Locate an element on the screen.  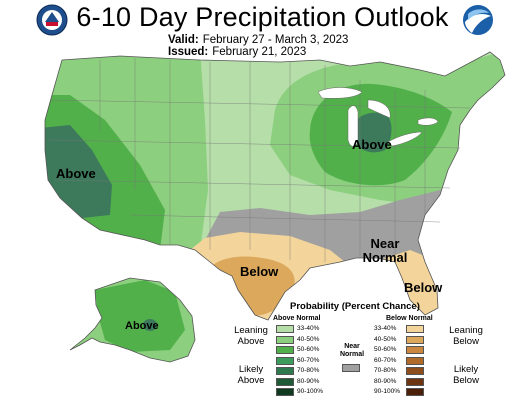
legend-below-range: 33-40% is located at coordinates (385, 328).